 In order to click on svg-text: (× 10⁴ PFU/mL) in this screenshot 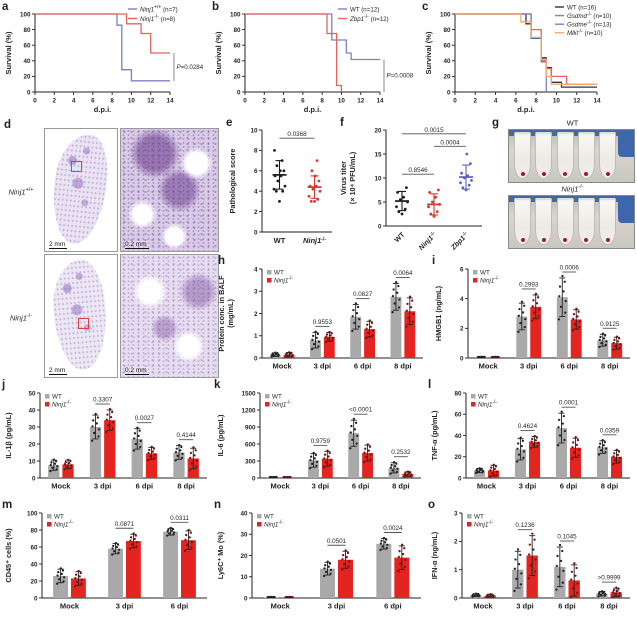, I will do `click(352, 177)`.